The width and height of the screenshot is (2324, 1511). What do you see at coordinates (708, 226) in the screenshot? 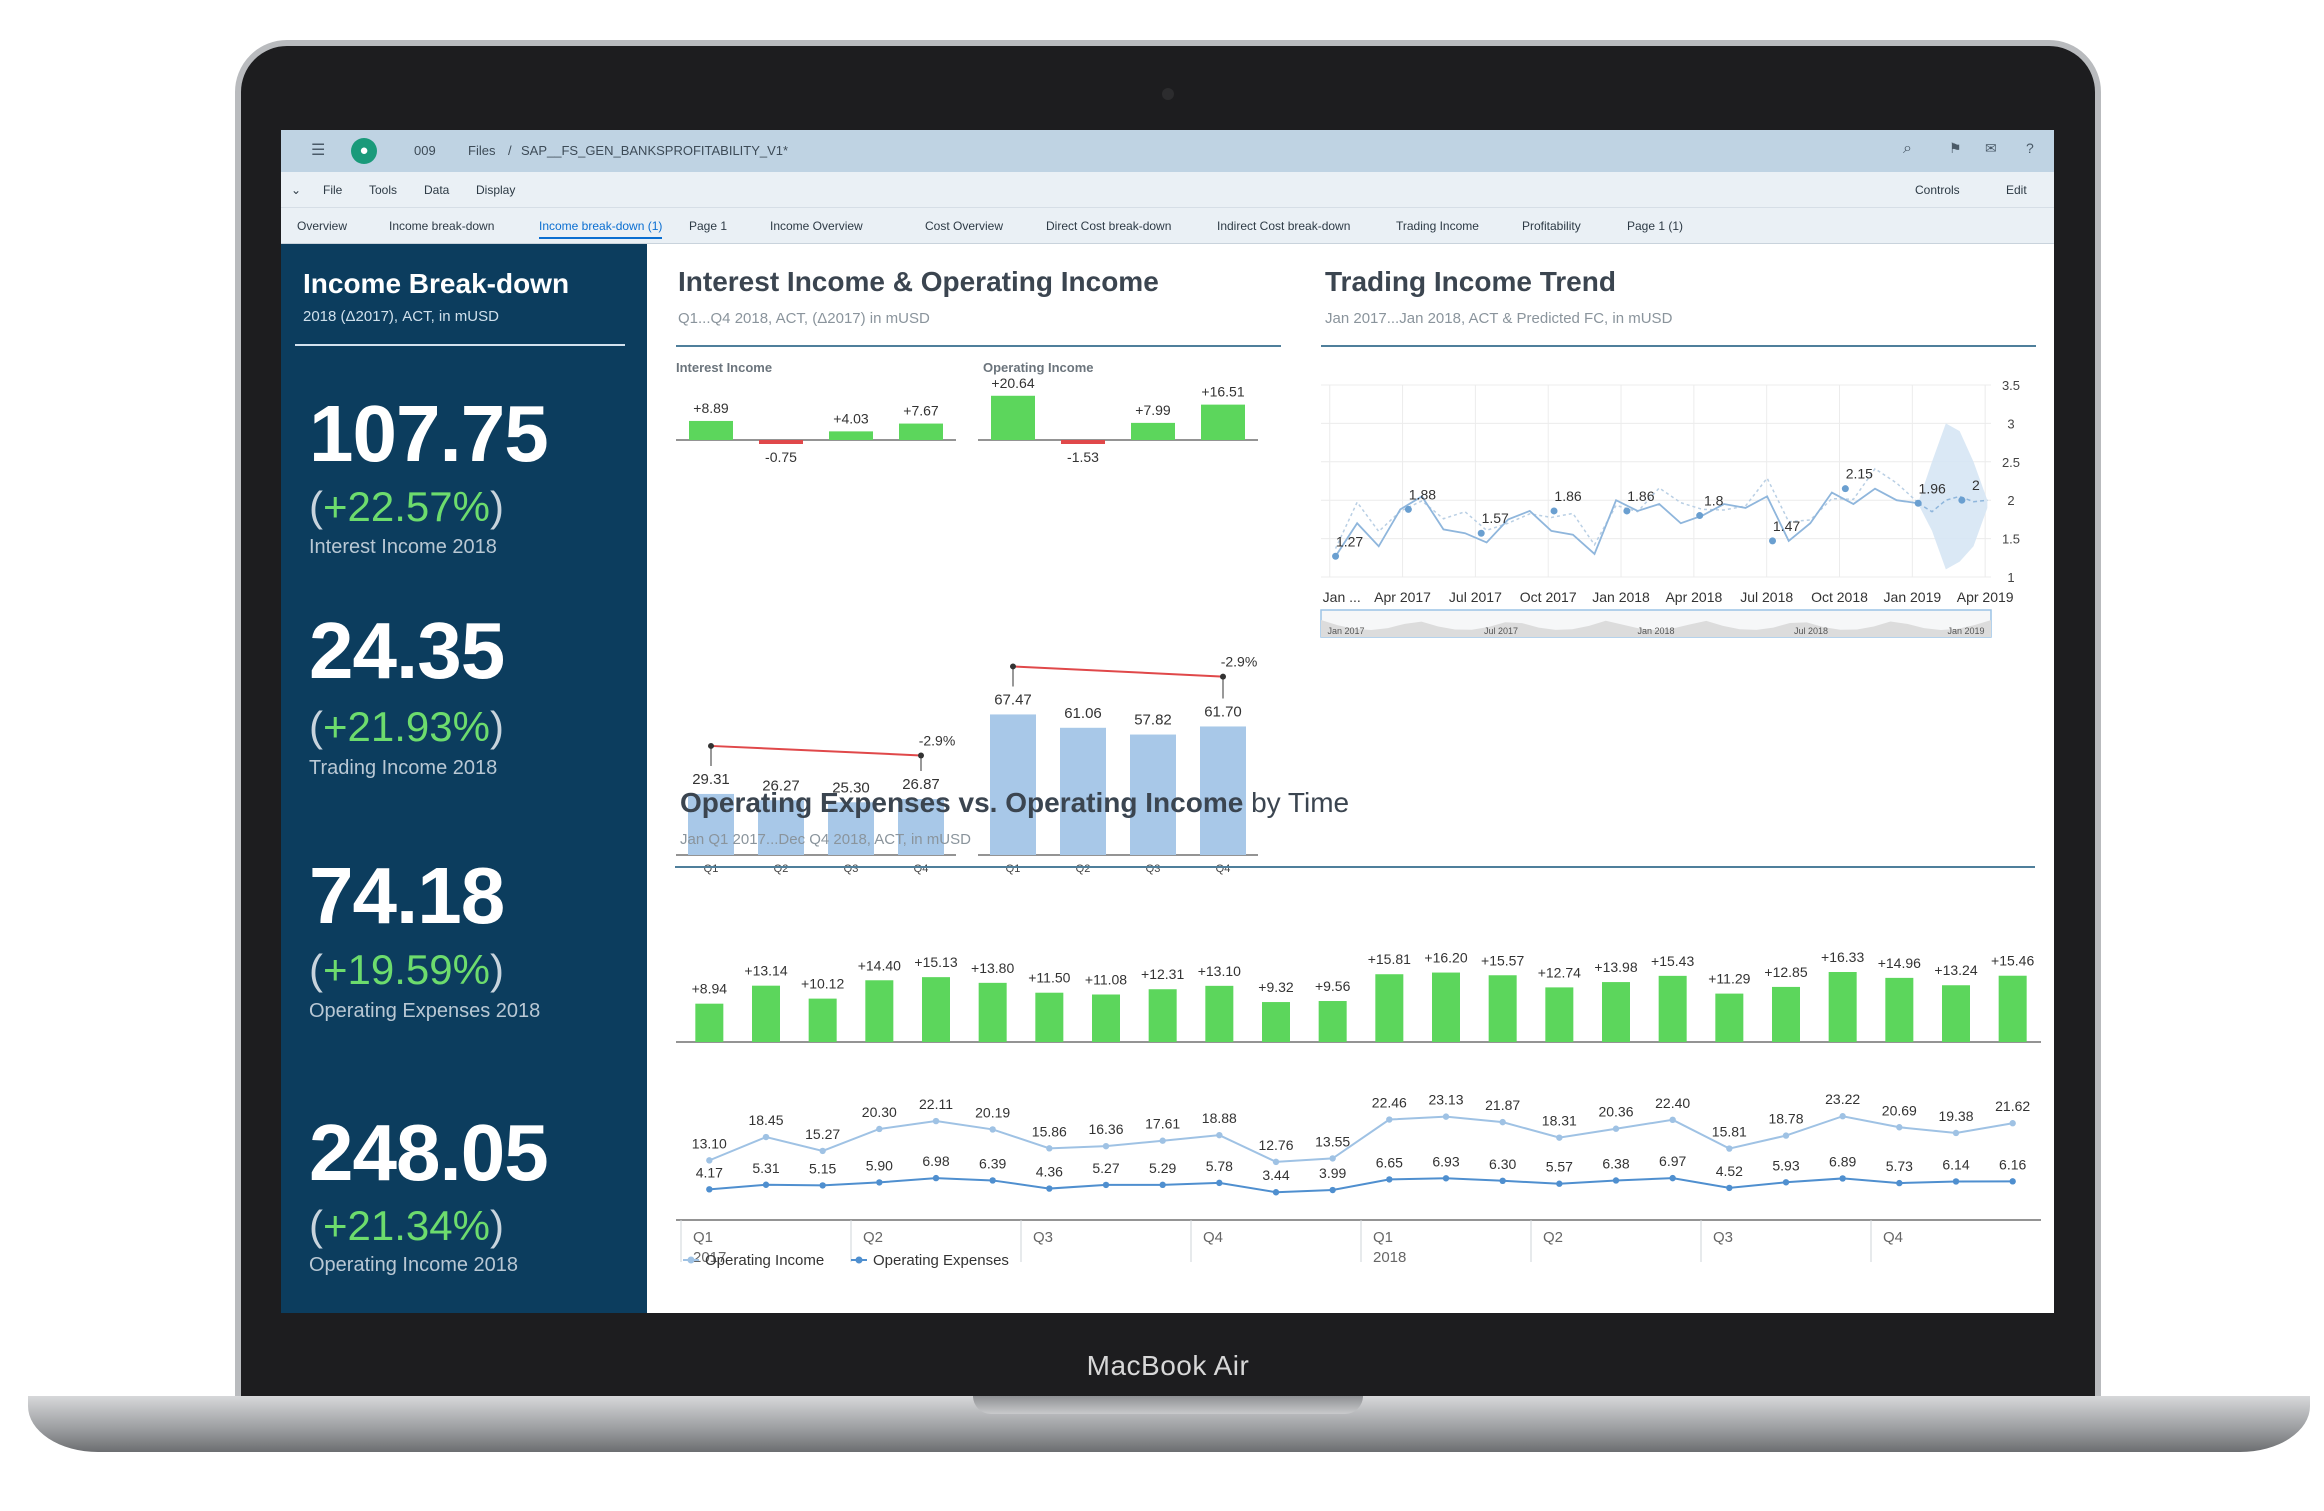
I see `tab-page-1: Page 1` at bounding box center [708, 226].